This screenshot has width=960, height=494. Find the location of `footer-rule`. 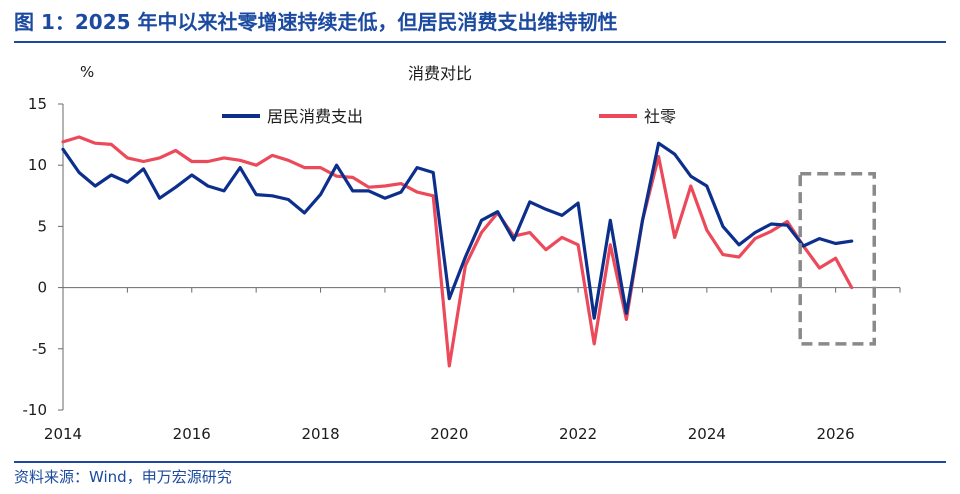

footer-rule is located at coordinates (480, 462).